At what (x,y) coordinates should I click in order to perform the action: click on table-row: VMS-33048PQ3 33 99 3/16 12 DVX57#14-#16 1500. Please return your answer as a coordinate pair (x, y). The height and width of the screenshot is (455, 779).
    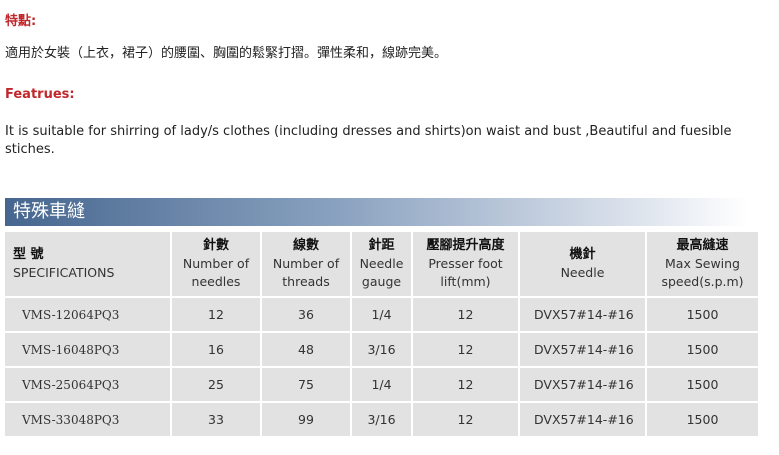
    Looking at the image, I should click on (381, 419).